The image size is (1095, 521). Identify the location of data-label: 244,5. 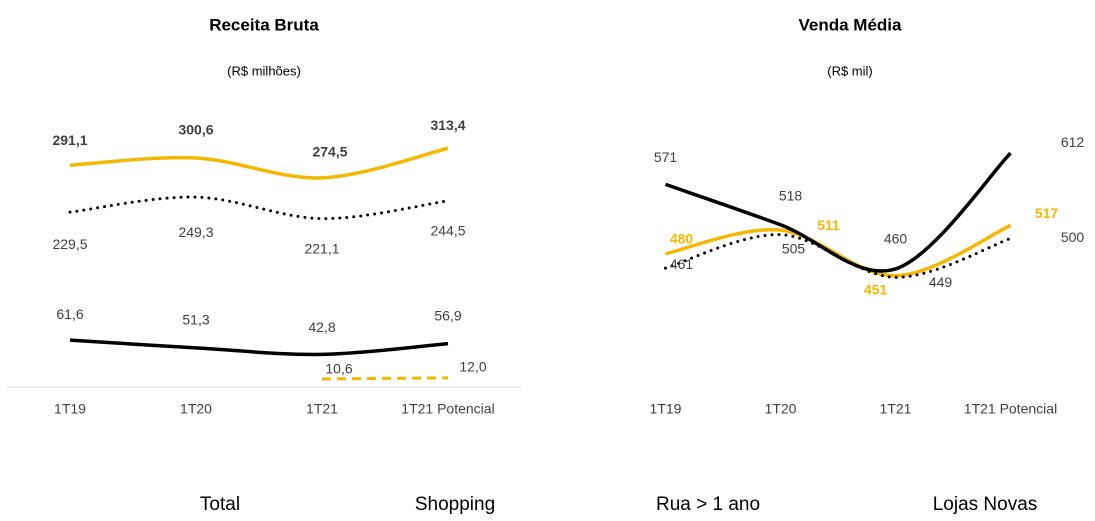
(447, 230).